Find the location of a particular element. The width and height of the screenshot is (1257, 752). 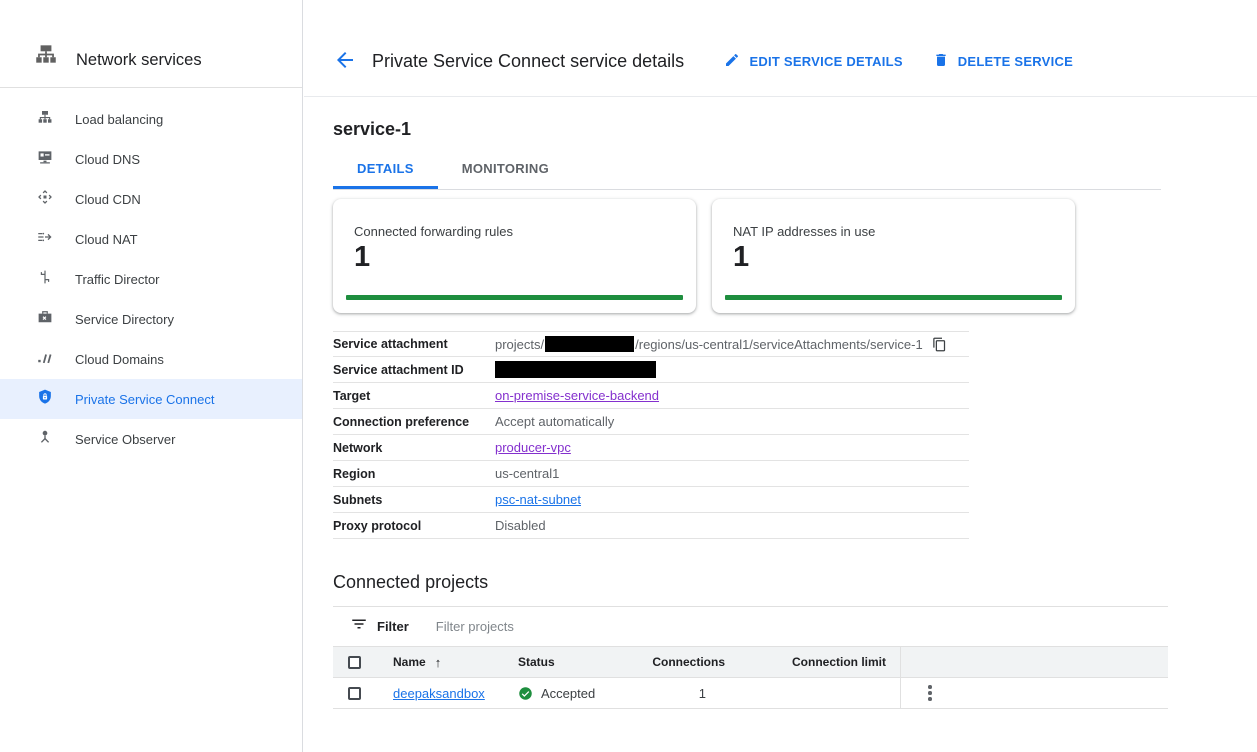

property-label: Network is located at coordinates (358, 447).